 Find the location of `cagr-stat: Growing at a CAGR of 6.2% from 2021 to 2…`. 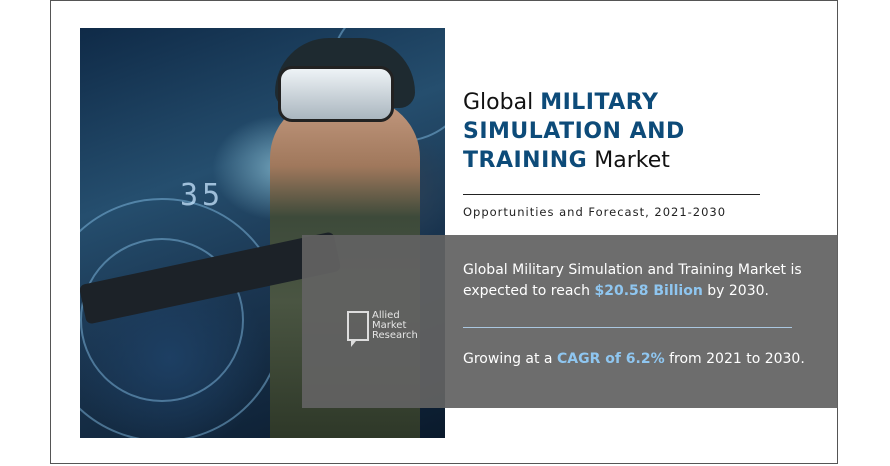

cagr-stat: Growing at a CAGR of 6.2% from 2021 to 2… is located at coordinates (634, 359).